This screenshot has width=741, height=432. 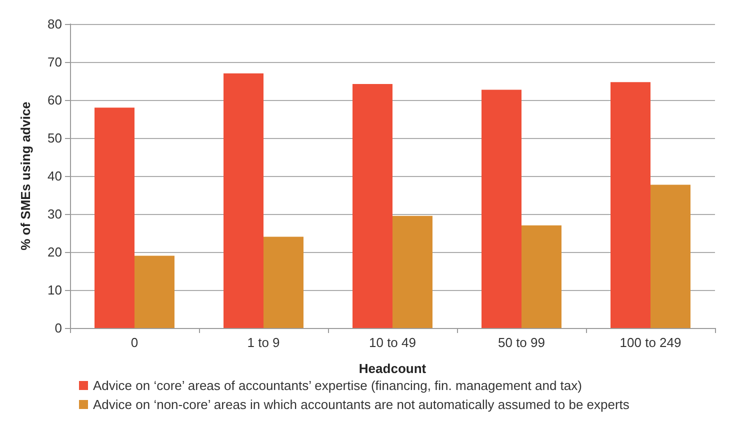 I want to click on y-tick-label: 80, so click(x=55, y=24).